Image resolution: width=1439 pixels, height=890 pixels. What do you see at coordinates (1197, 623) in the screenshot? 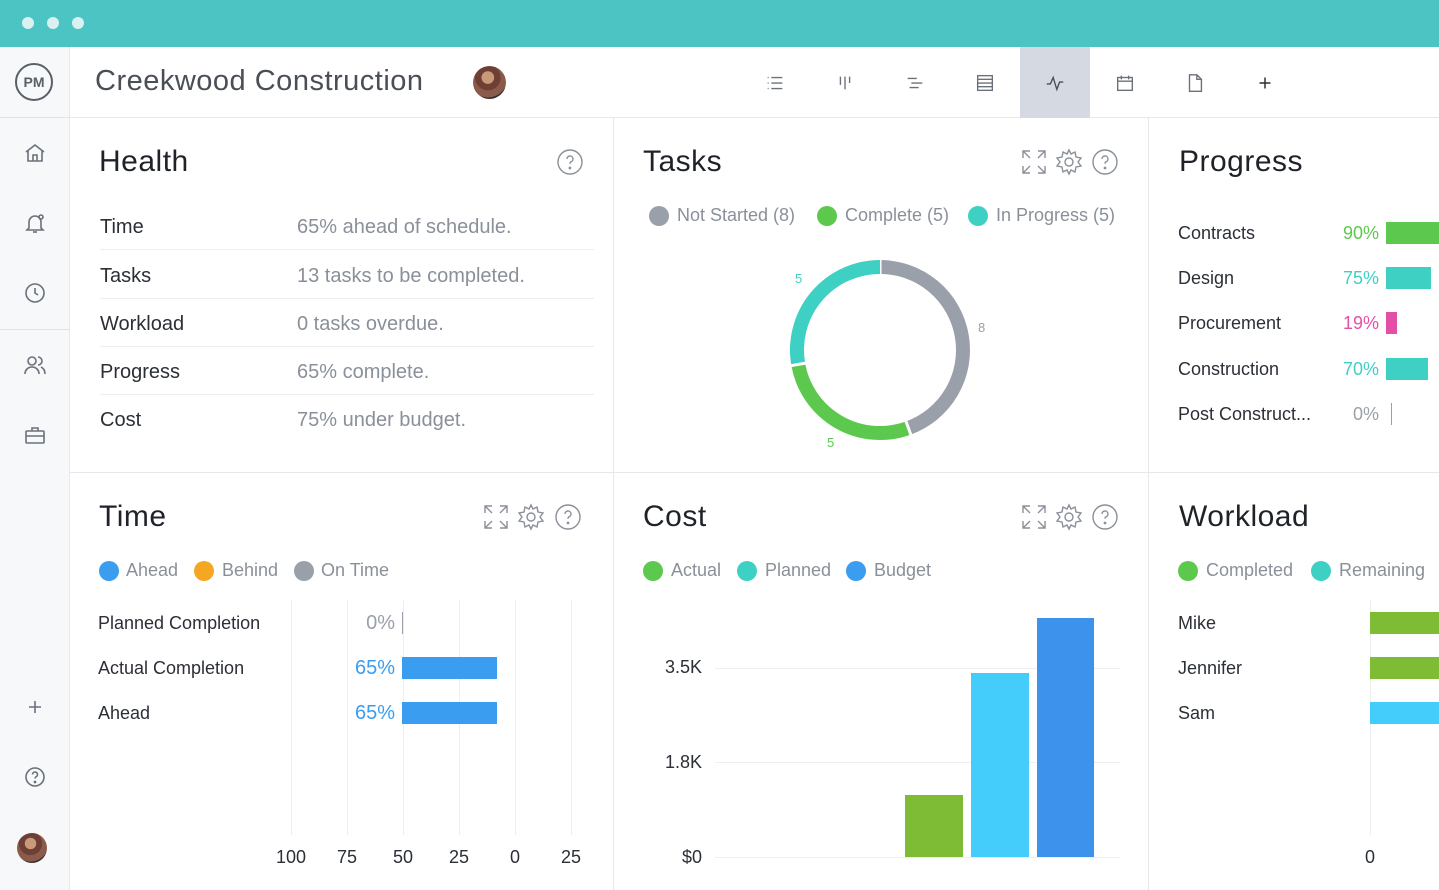
I see `workload-person-label: Mike` at bounding box center [1197, 623].